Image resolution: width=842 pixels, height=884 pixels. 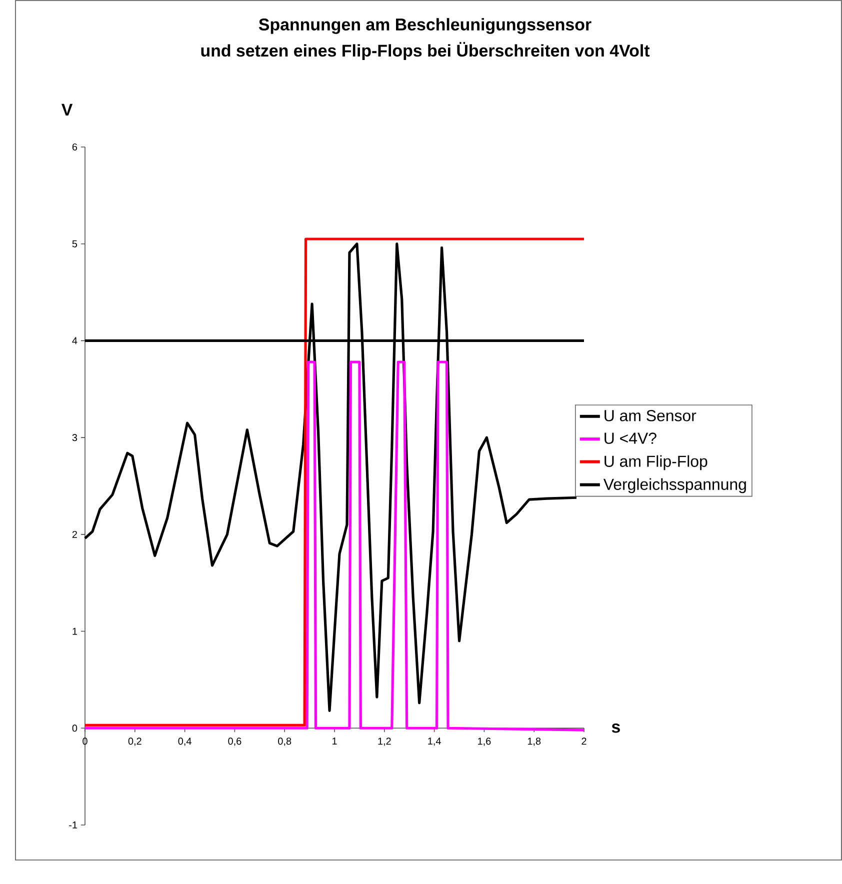 I want to click on chart-title: Spannungen am Beschleunigungssensor, so click(x=425, y=26).